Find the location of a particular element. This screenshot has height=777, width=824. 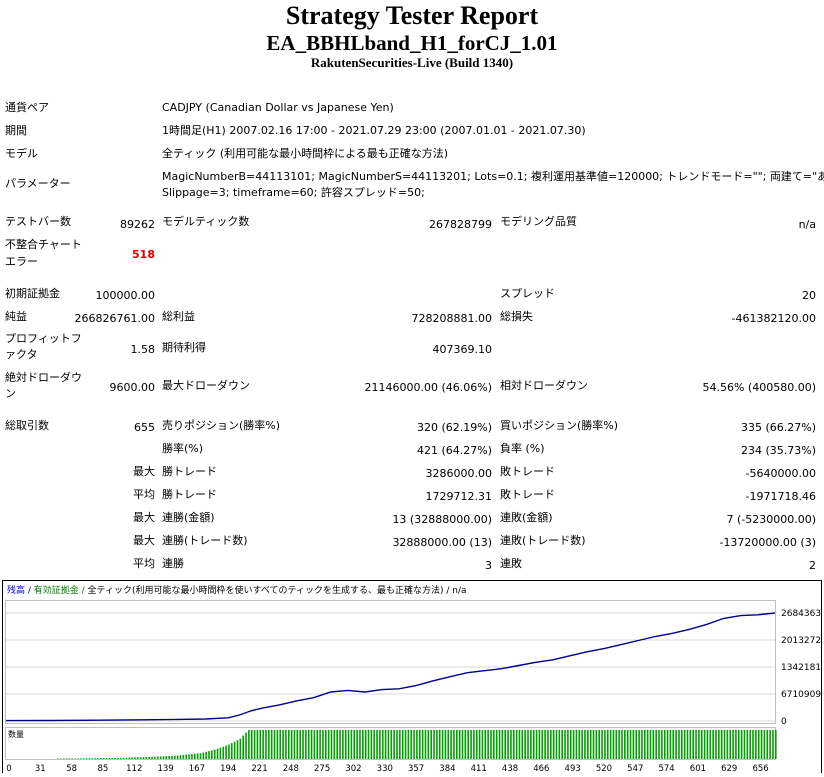

x-tick-label: 357 is located at coordinates (416, 768).